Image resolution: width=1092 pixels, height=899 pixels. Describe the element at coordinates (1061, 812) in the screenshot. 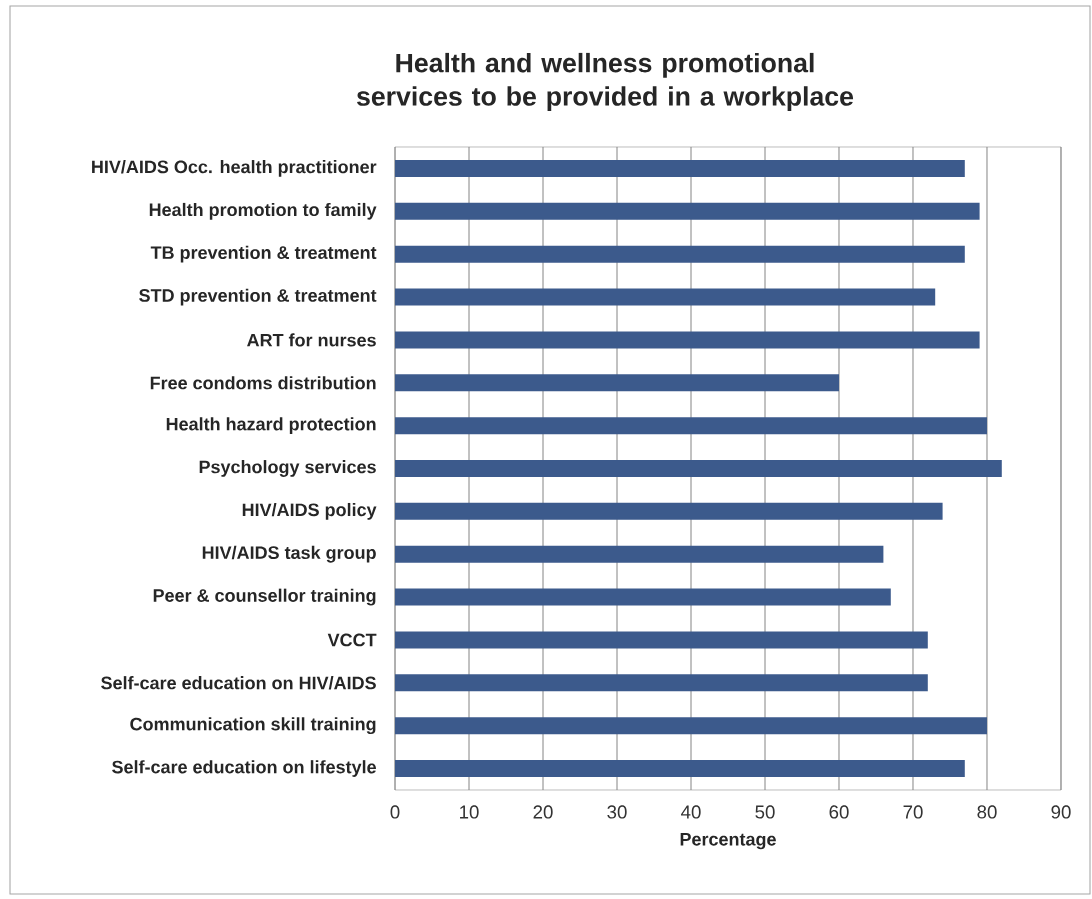

I see `x-tick-label: 90` at that location.